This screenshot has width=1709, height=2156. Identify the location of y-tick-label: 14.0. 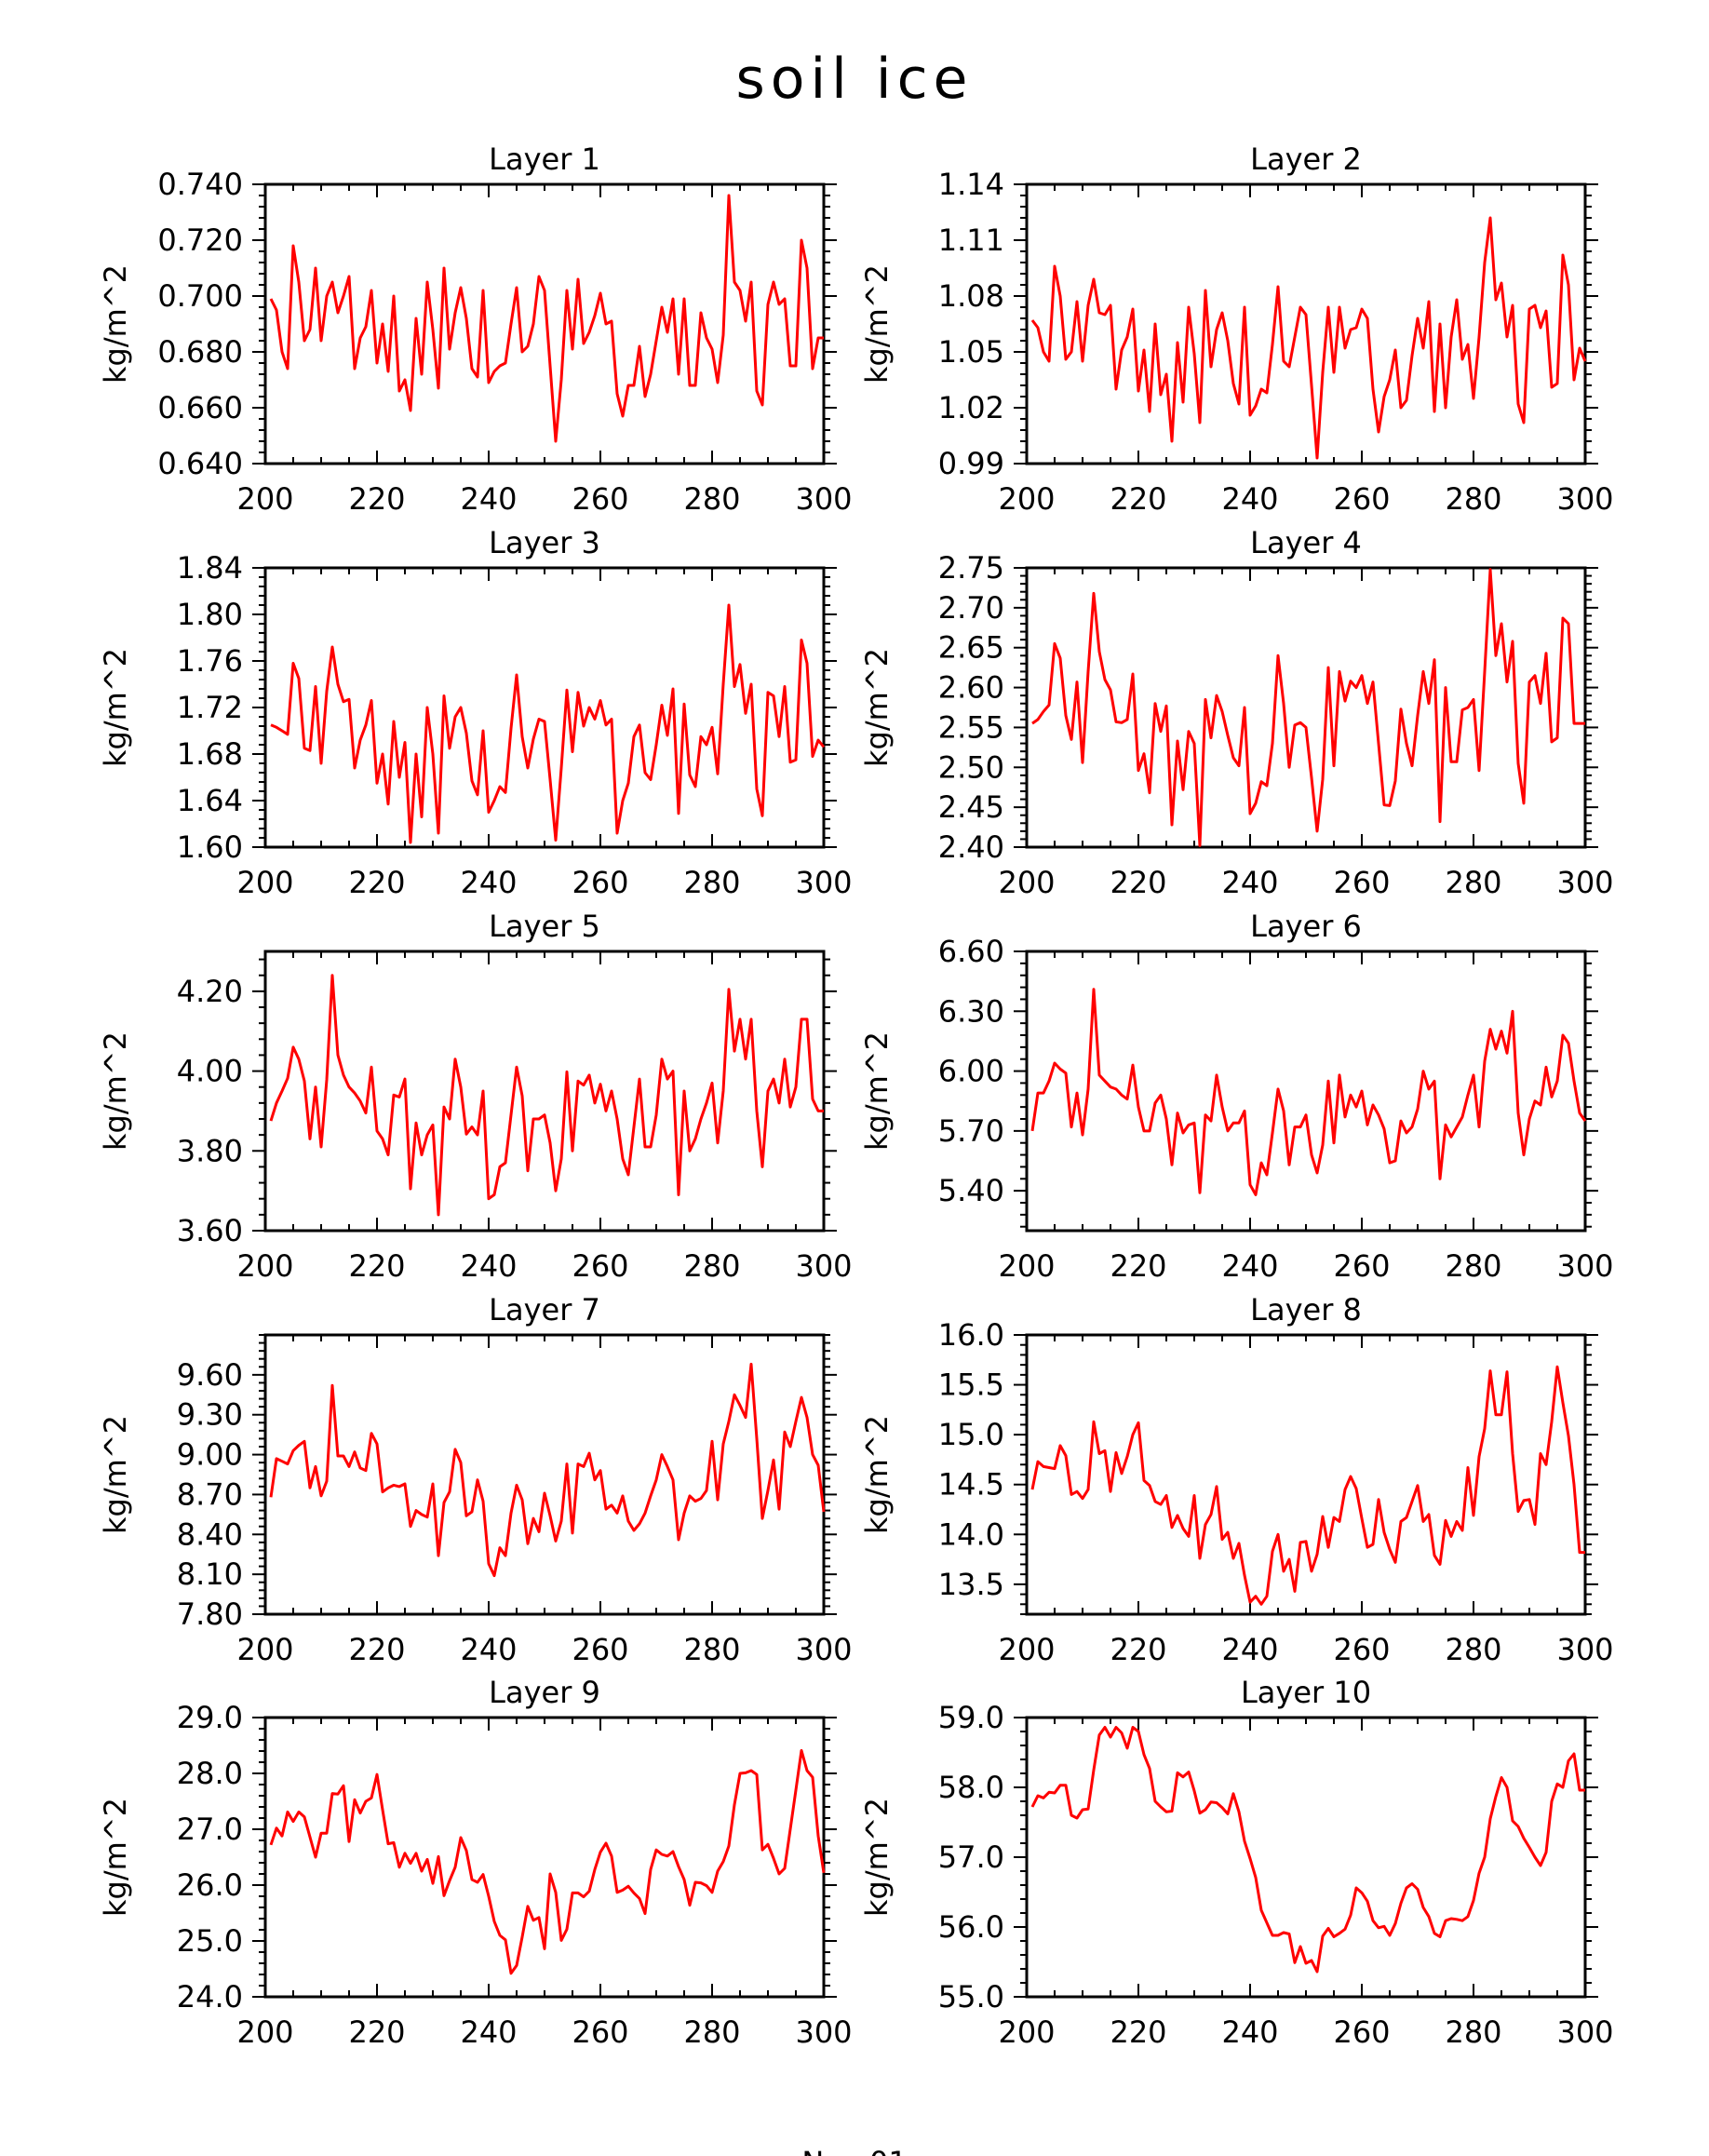
(971, 1534).